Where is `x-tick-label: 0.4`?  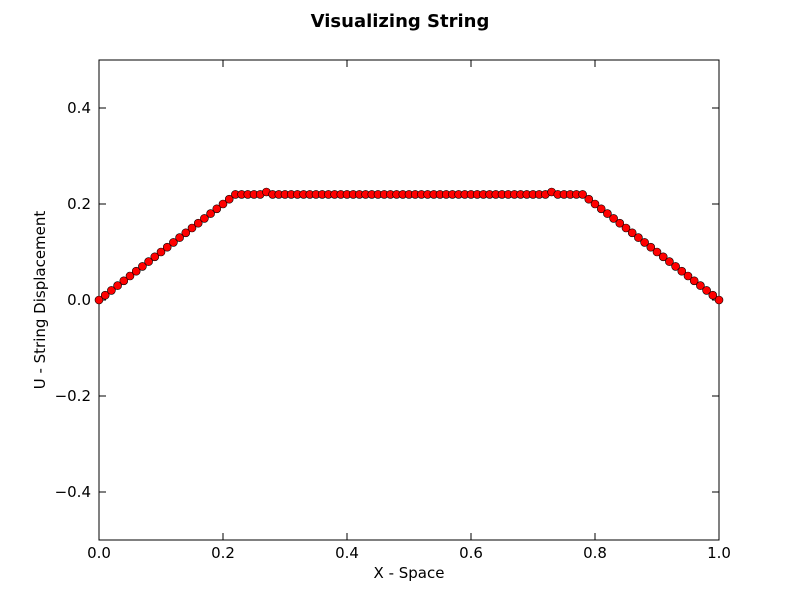 x-tick-label: 0.4 is located at coordinates (347, 553).